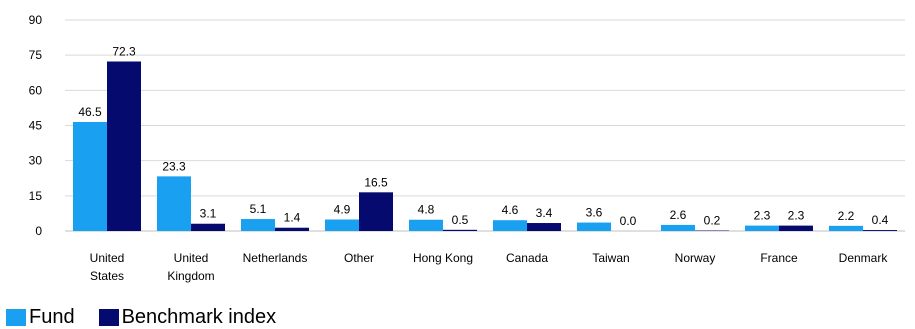 This screenshot has width=915, height=329. Describe the element at coordinates (678, 215) in the screenshot. I see `data-label: 2.6` at that location.